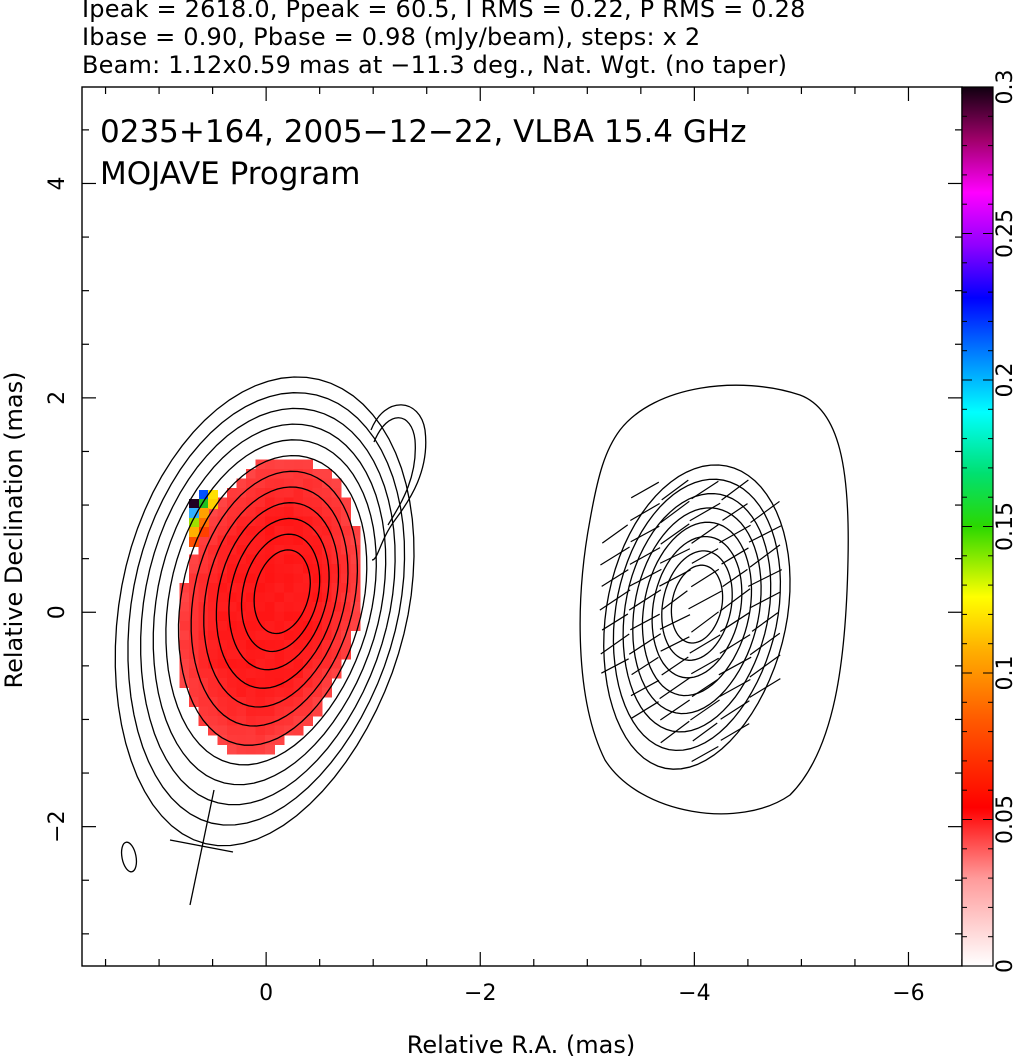 This screenshot has height=1060, width=1021. Describe the element at coordinates (57, 826) in the screenshot. I see `y-tick-label: −2` at that location.